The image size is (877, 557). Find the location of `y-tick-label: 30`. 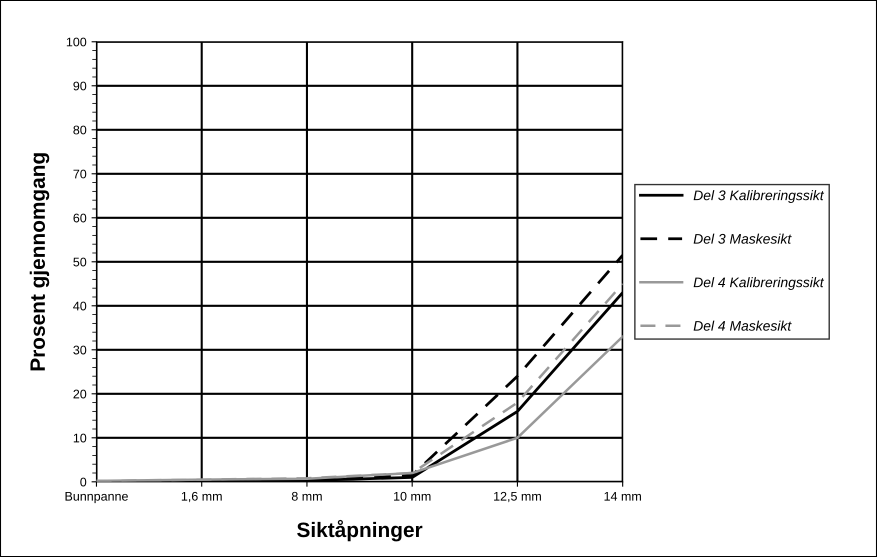

y-tick-label: 30 is located at coordinates (79, 350).